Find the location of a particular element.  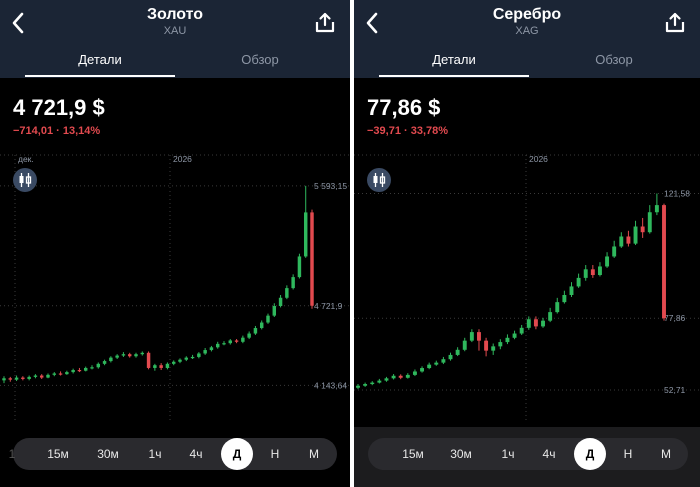

timeframe-selector: 1 15м 30м 1ч 4ч Д Н М is located at coordinates (173, 454).